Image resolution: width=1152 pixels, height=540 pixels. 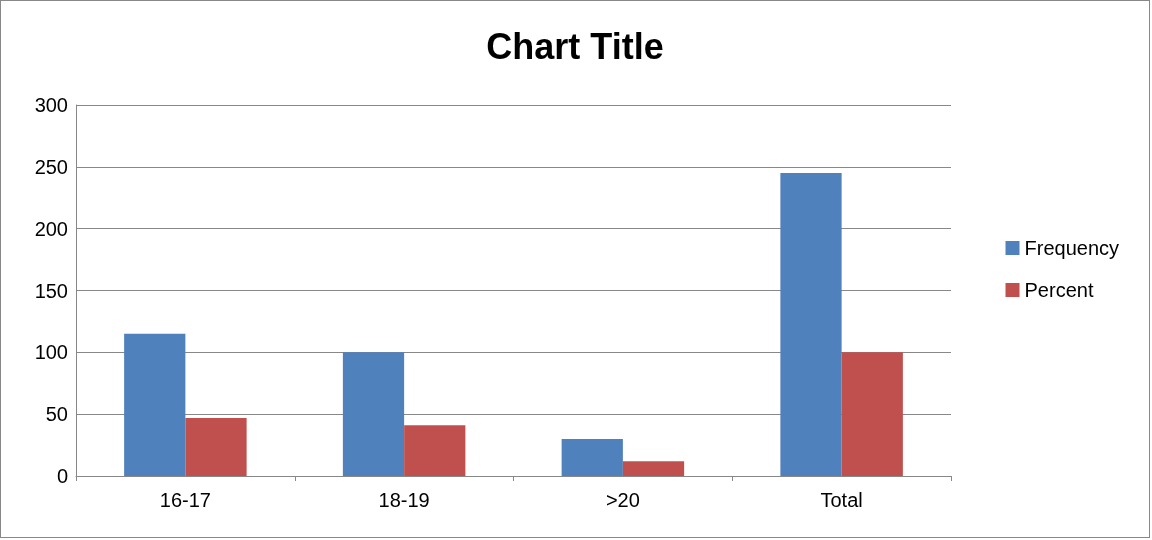 I want to click on legend-label: Frequency, so click(x=1072, y=248).